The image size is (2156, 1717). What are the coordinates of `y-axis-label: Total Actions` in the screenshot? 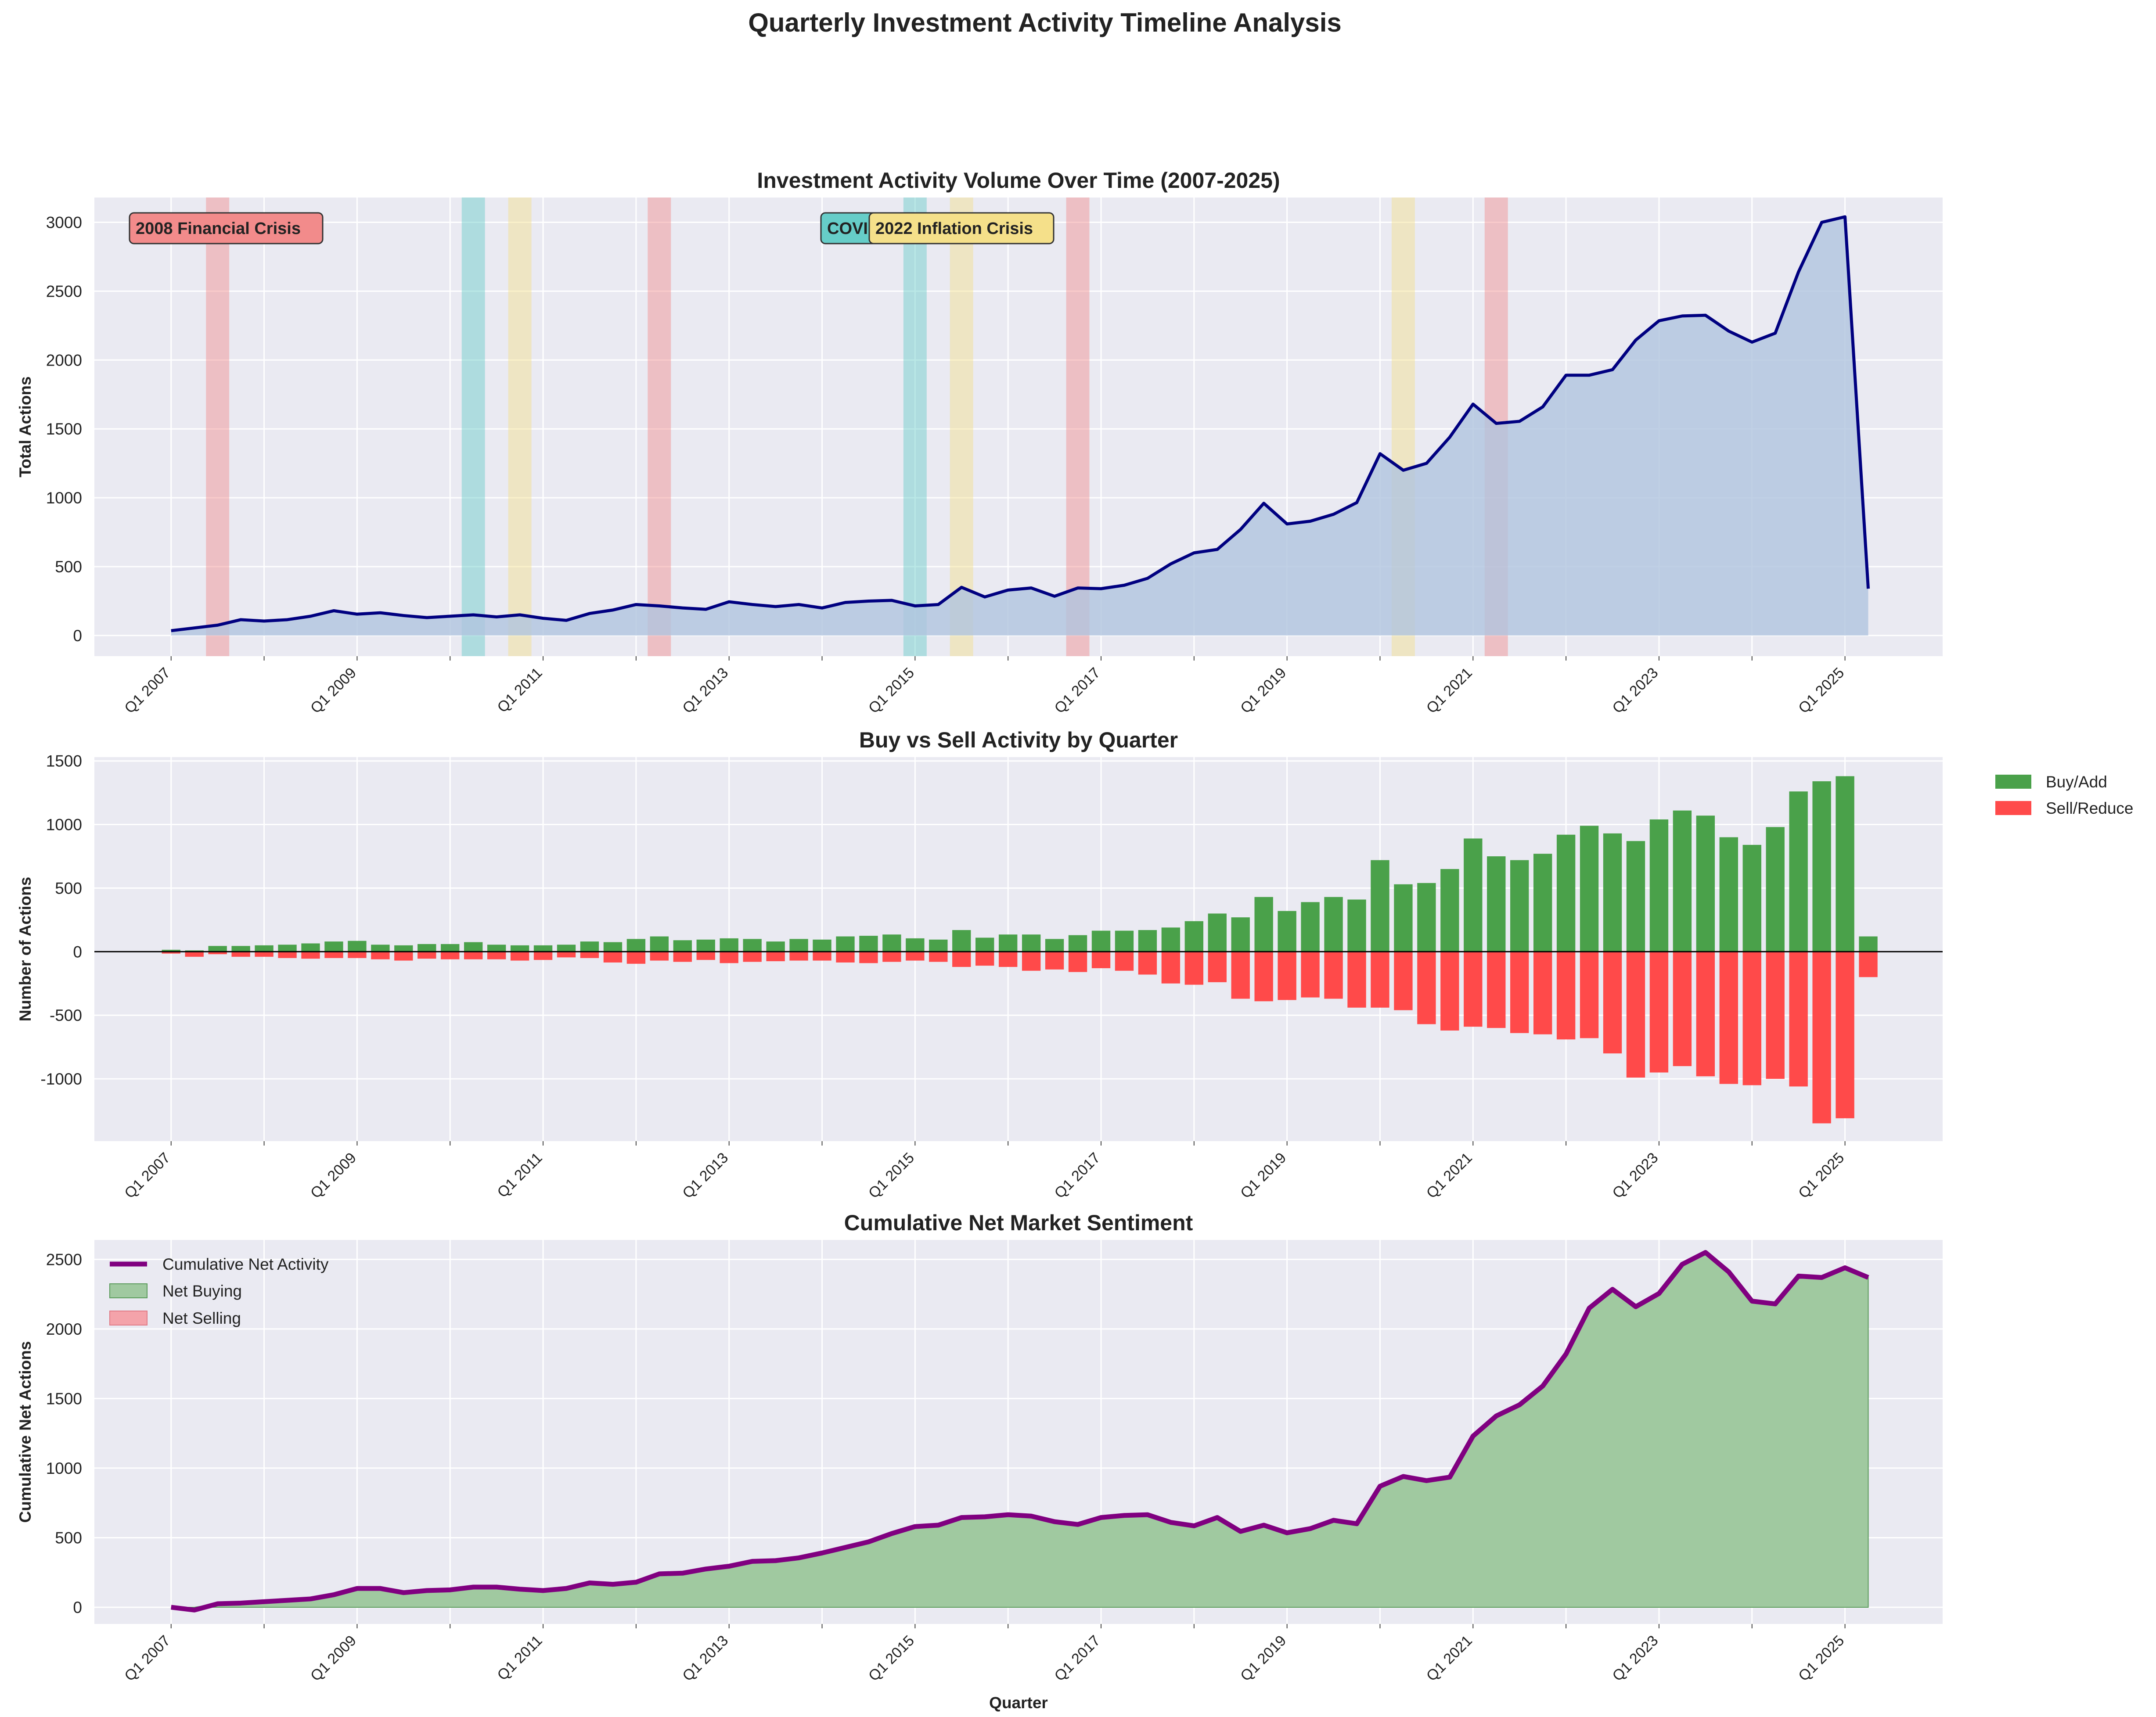 It's located at (25, 426).